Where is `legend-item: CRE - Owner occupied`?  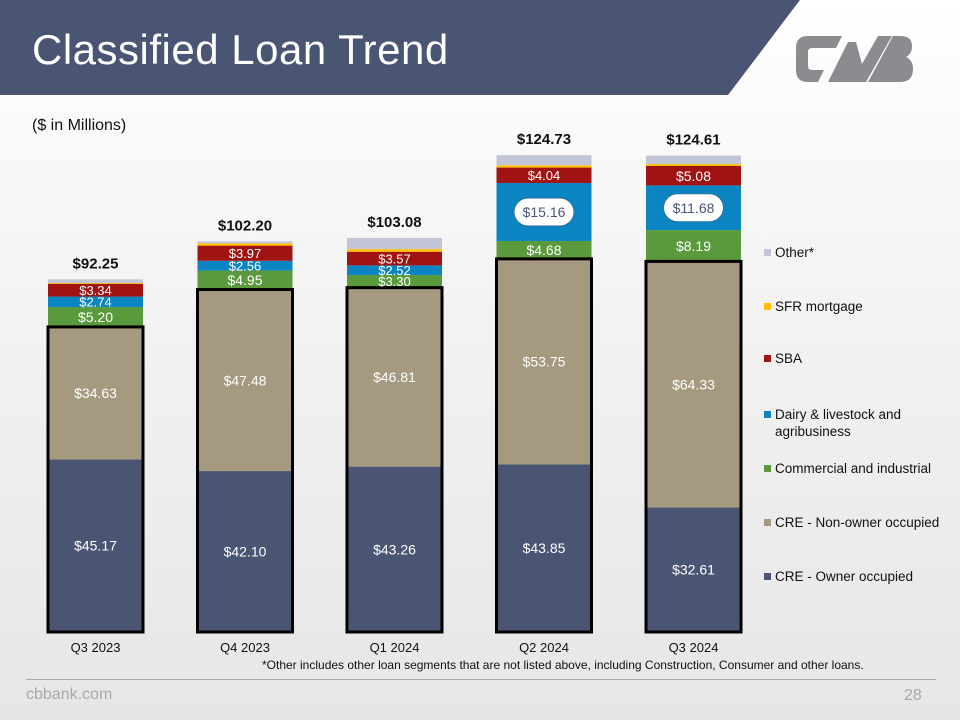
legend-item: CRE - Owner occupied is located at coordinates (853, 576).